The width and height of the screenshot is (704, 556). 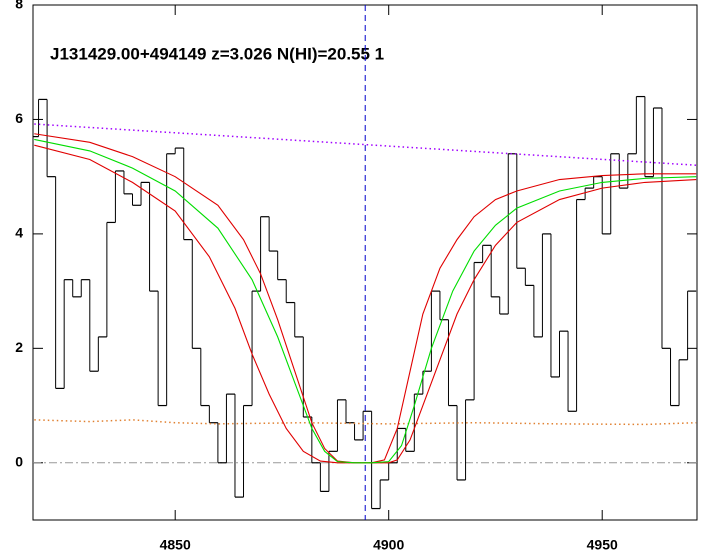 What do you see at coordinates (175, 545) in the screenshot?
I see `x-tick-label: 4850` at bounding box center [175, 545].